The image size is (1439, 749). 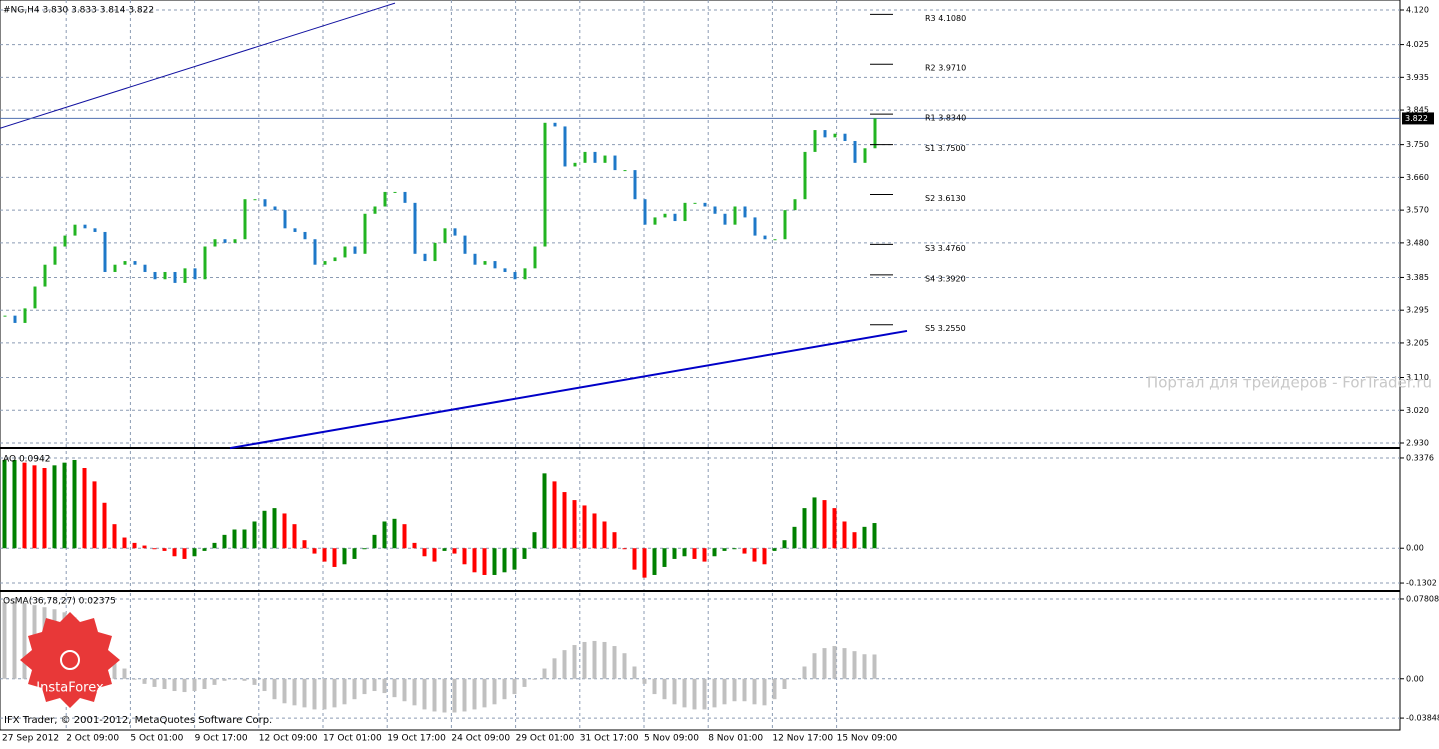 I want to click on y-tick-label: 3.385, so click(x=1417, y=277).